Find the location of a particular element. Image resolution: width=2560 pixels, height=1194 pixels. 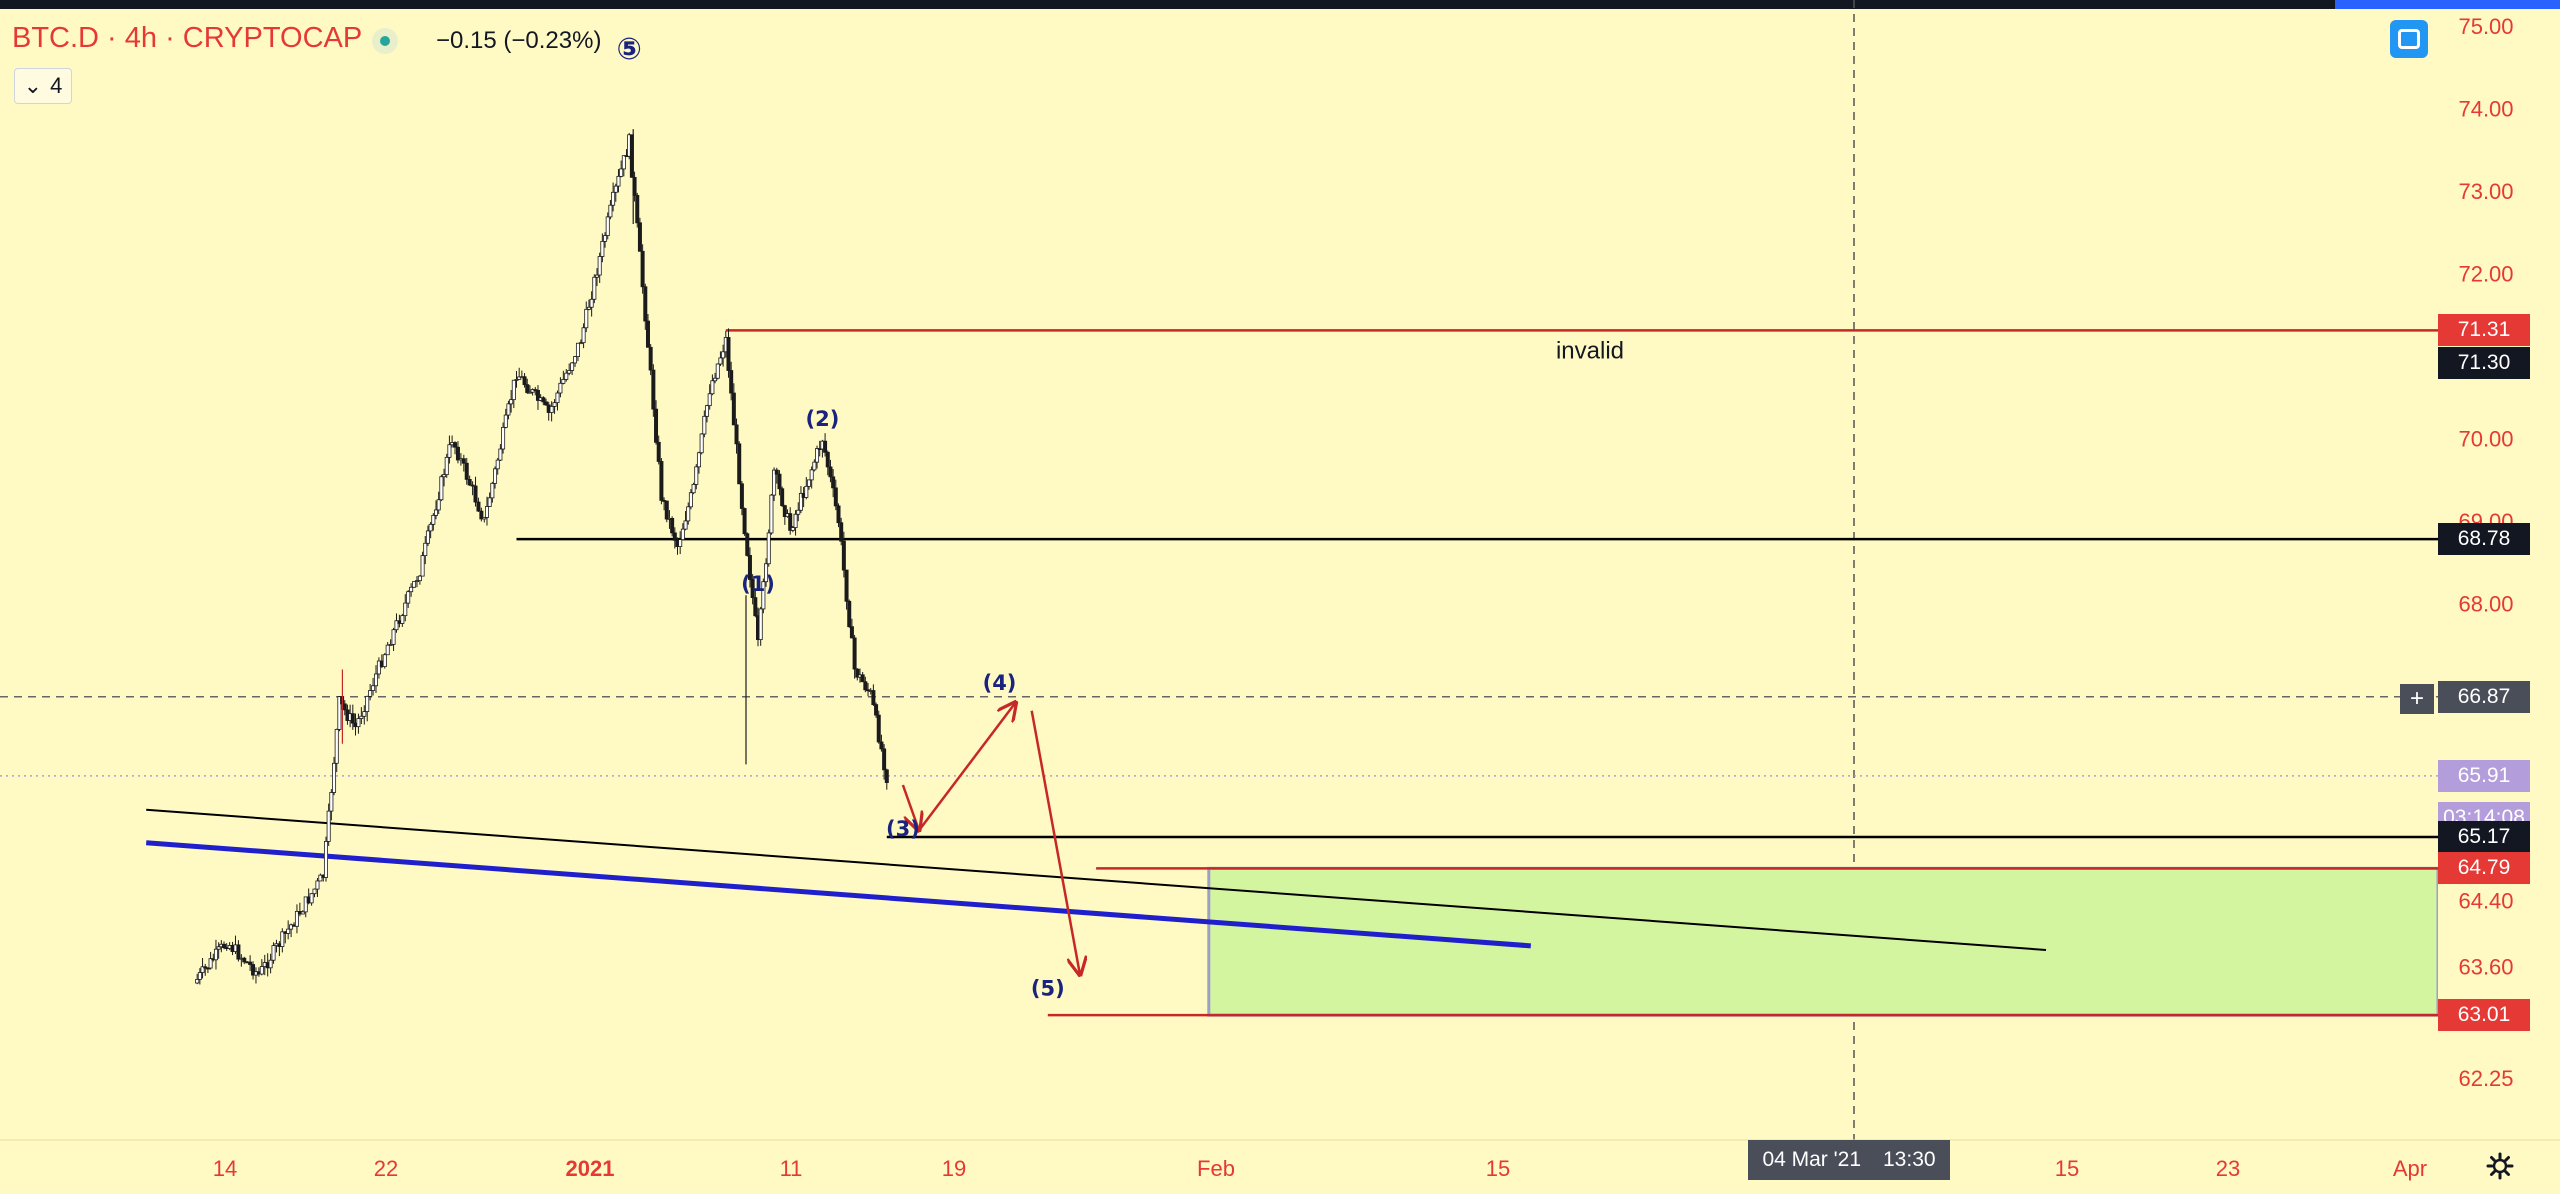

black-trend-line is located at coordinates (1096, 879).